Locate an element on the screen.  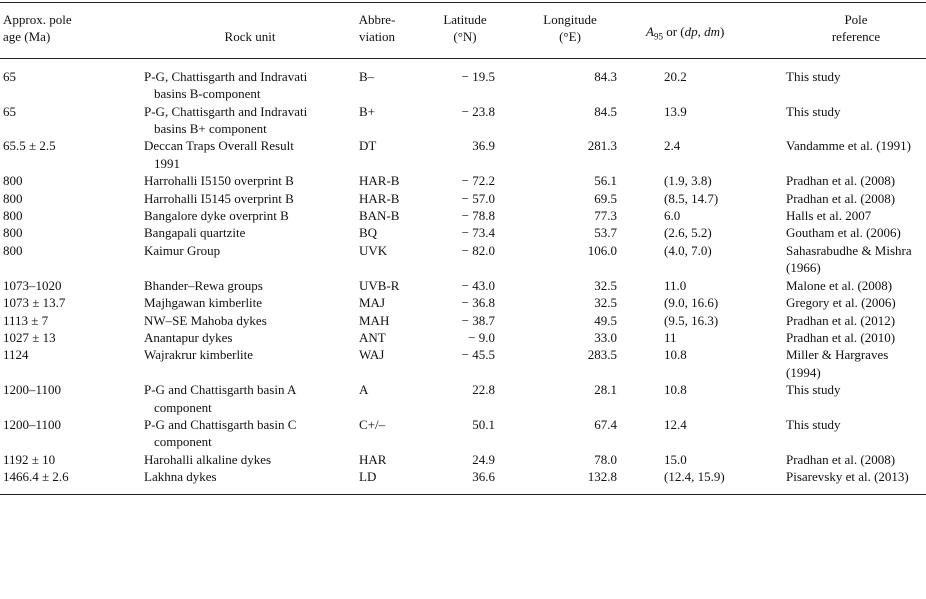
abbreviation-cell: HAR is located at coordinates (373, 459).